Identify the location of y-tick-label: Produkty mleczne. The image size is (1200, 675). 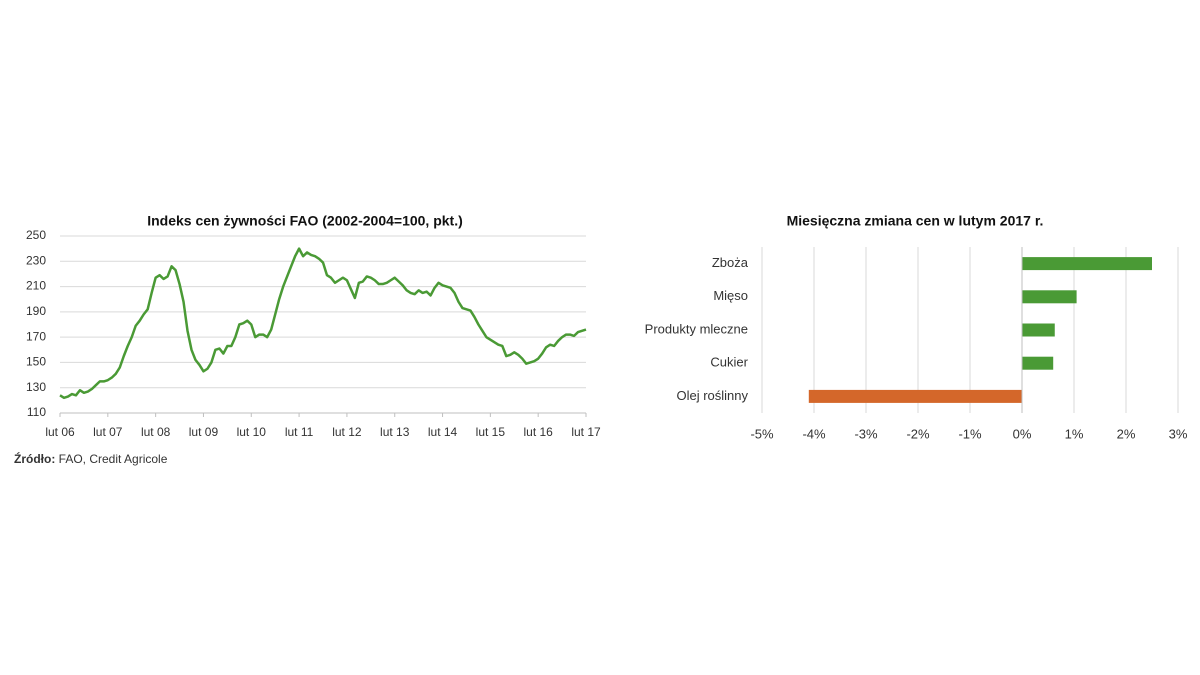
(696, 328).